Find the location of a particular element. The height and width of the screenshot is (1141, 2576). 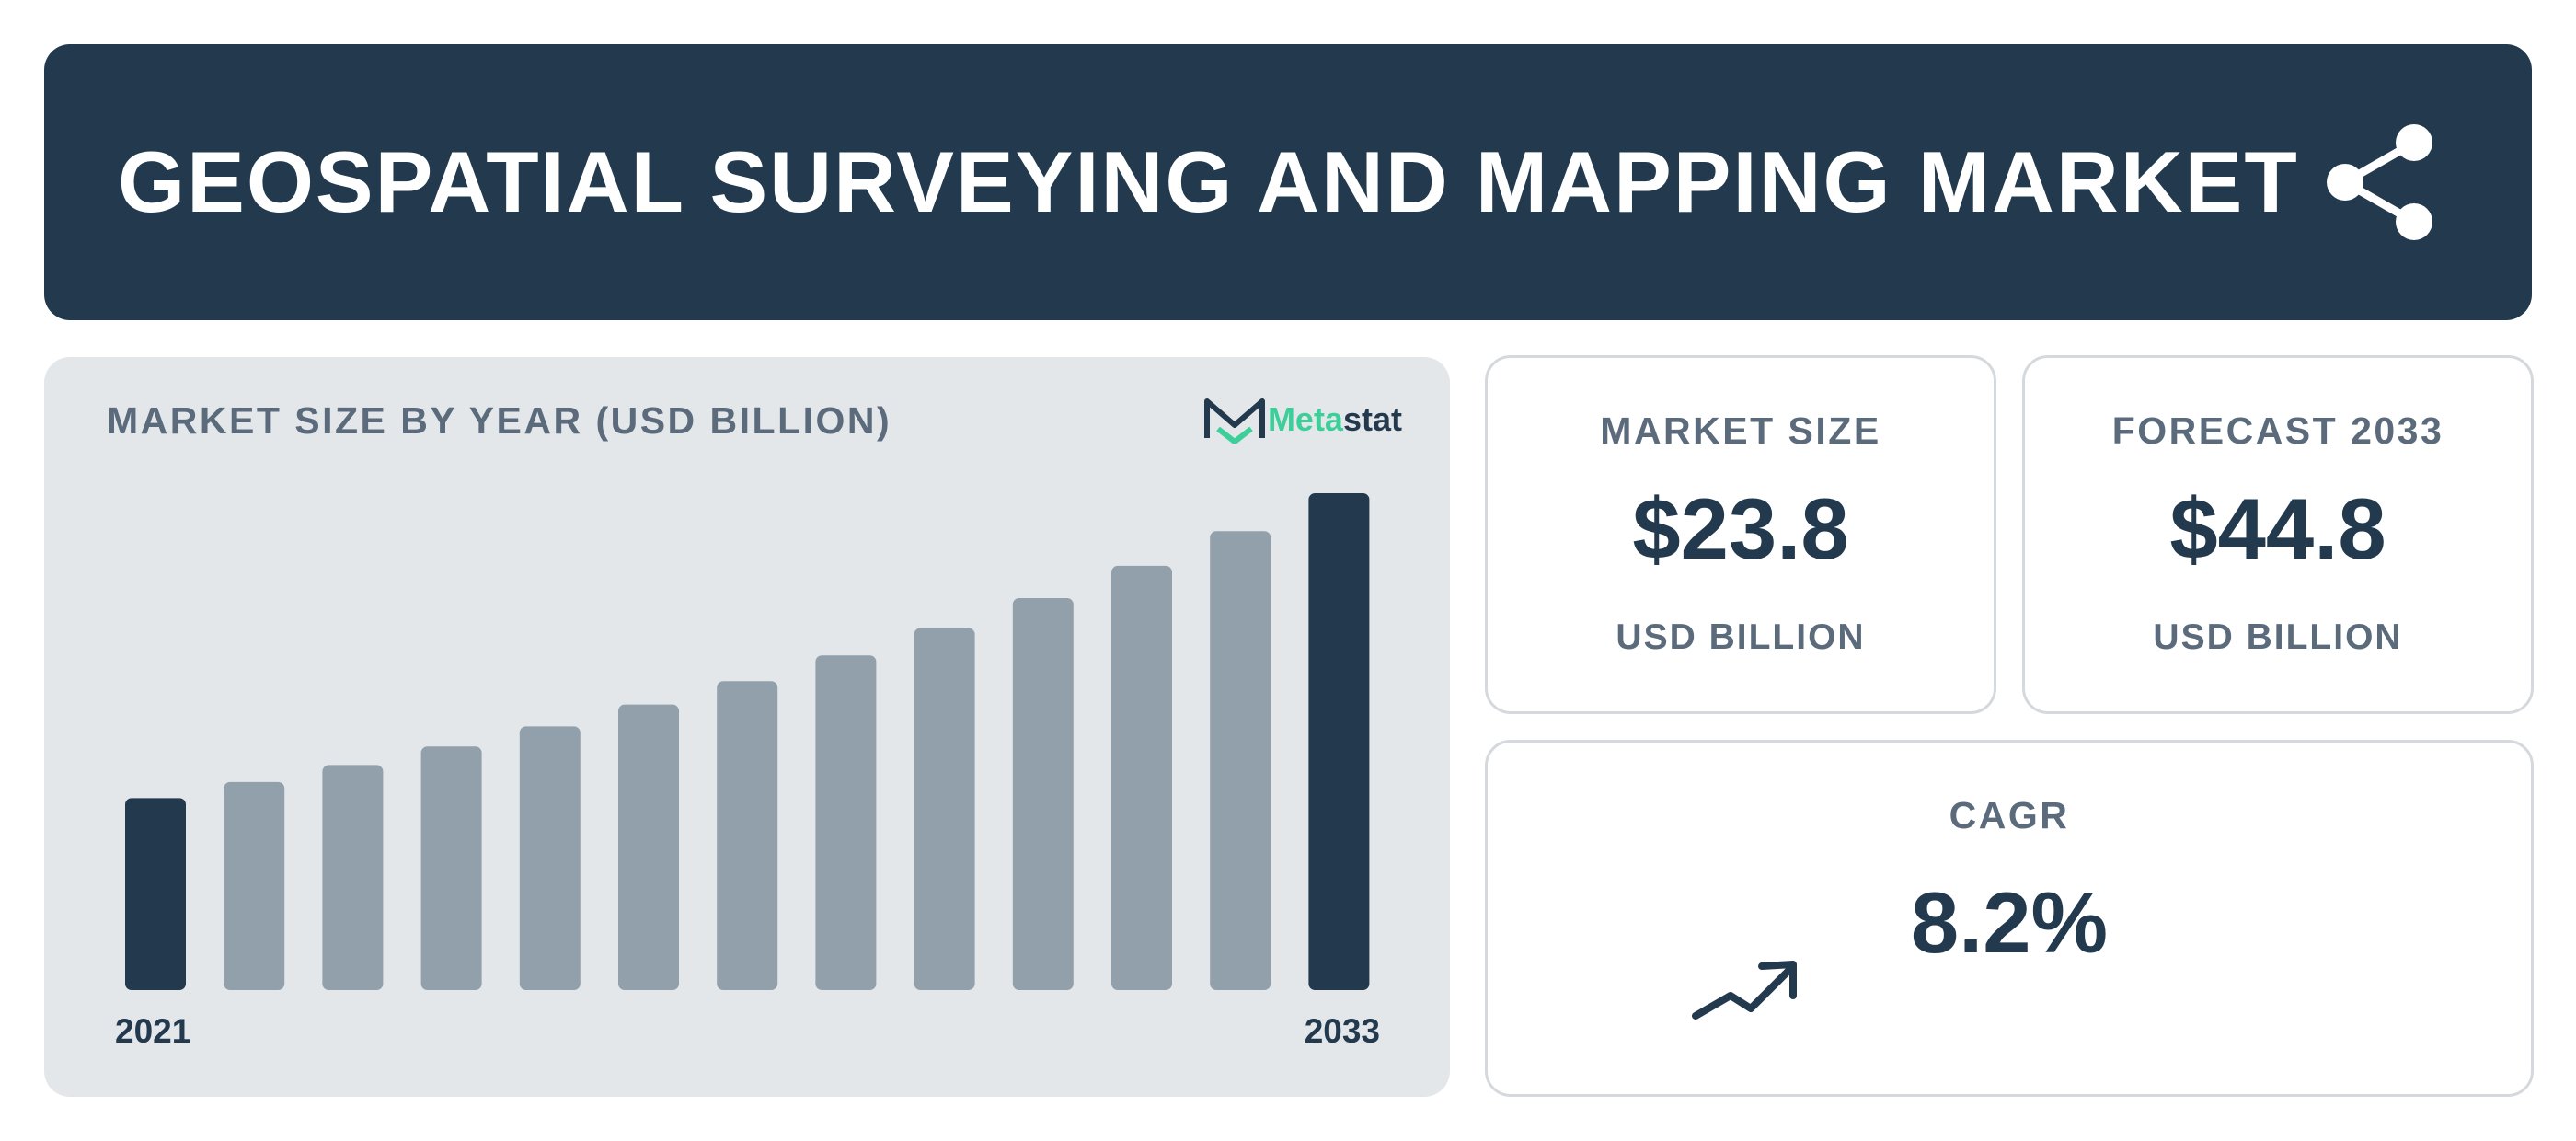

bar-2033 is located at coordinates (1339, 742).